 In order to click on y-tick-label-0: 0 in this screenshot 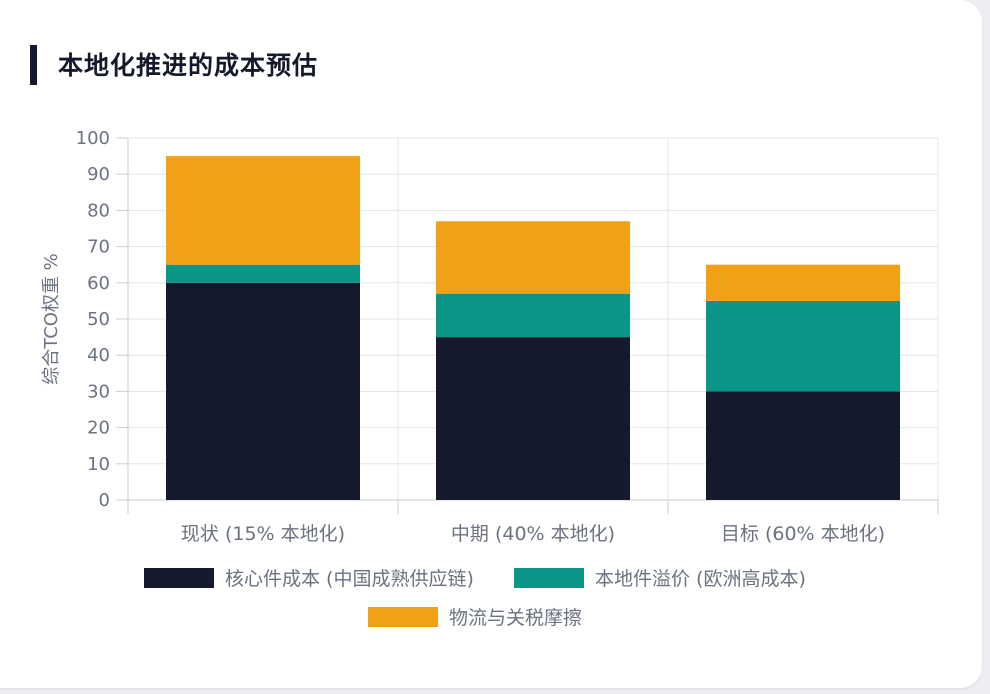, I will do `click(104, 500)`.